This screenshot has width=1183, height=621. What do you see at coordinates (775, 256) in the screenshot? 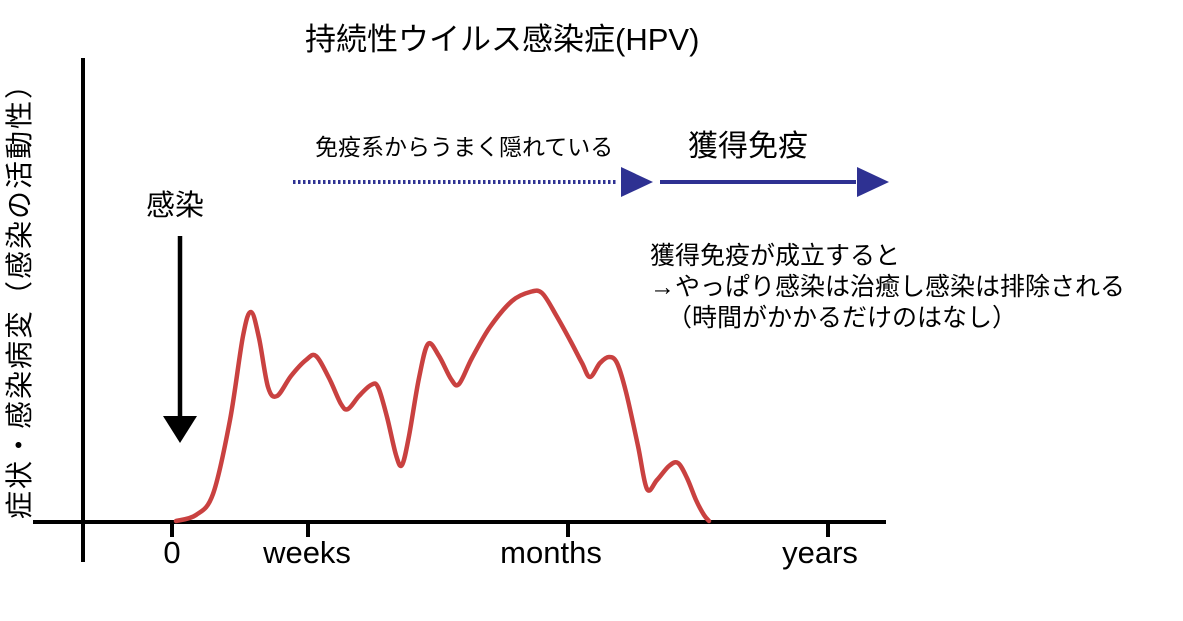
I see `annotation-line-1: 獲得免疫が成立すると` at bounding box center [775, 256].